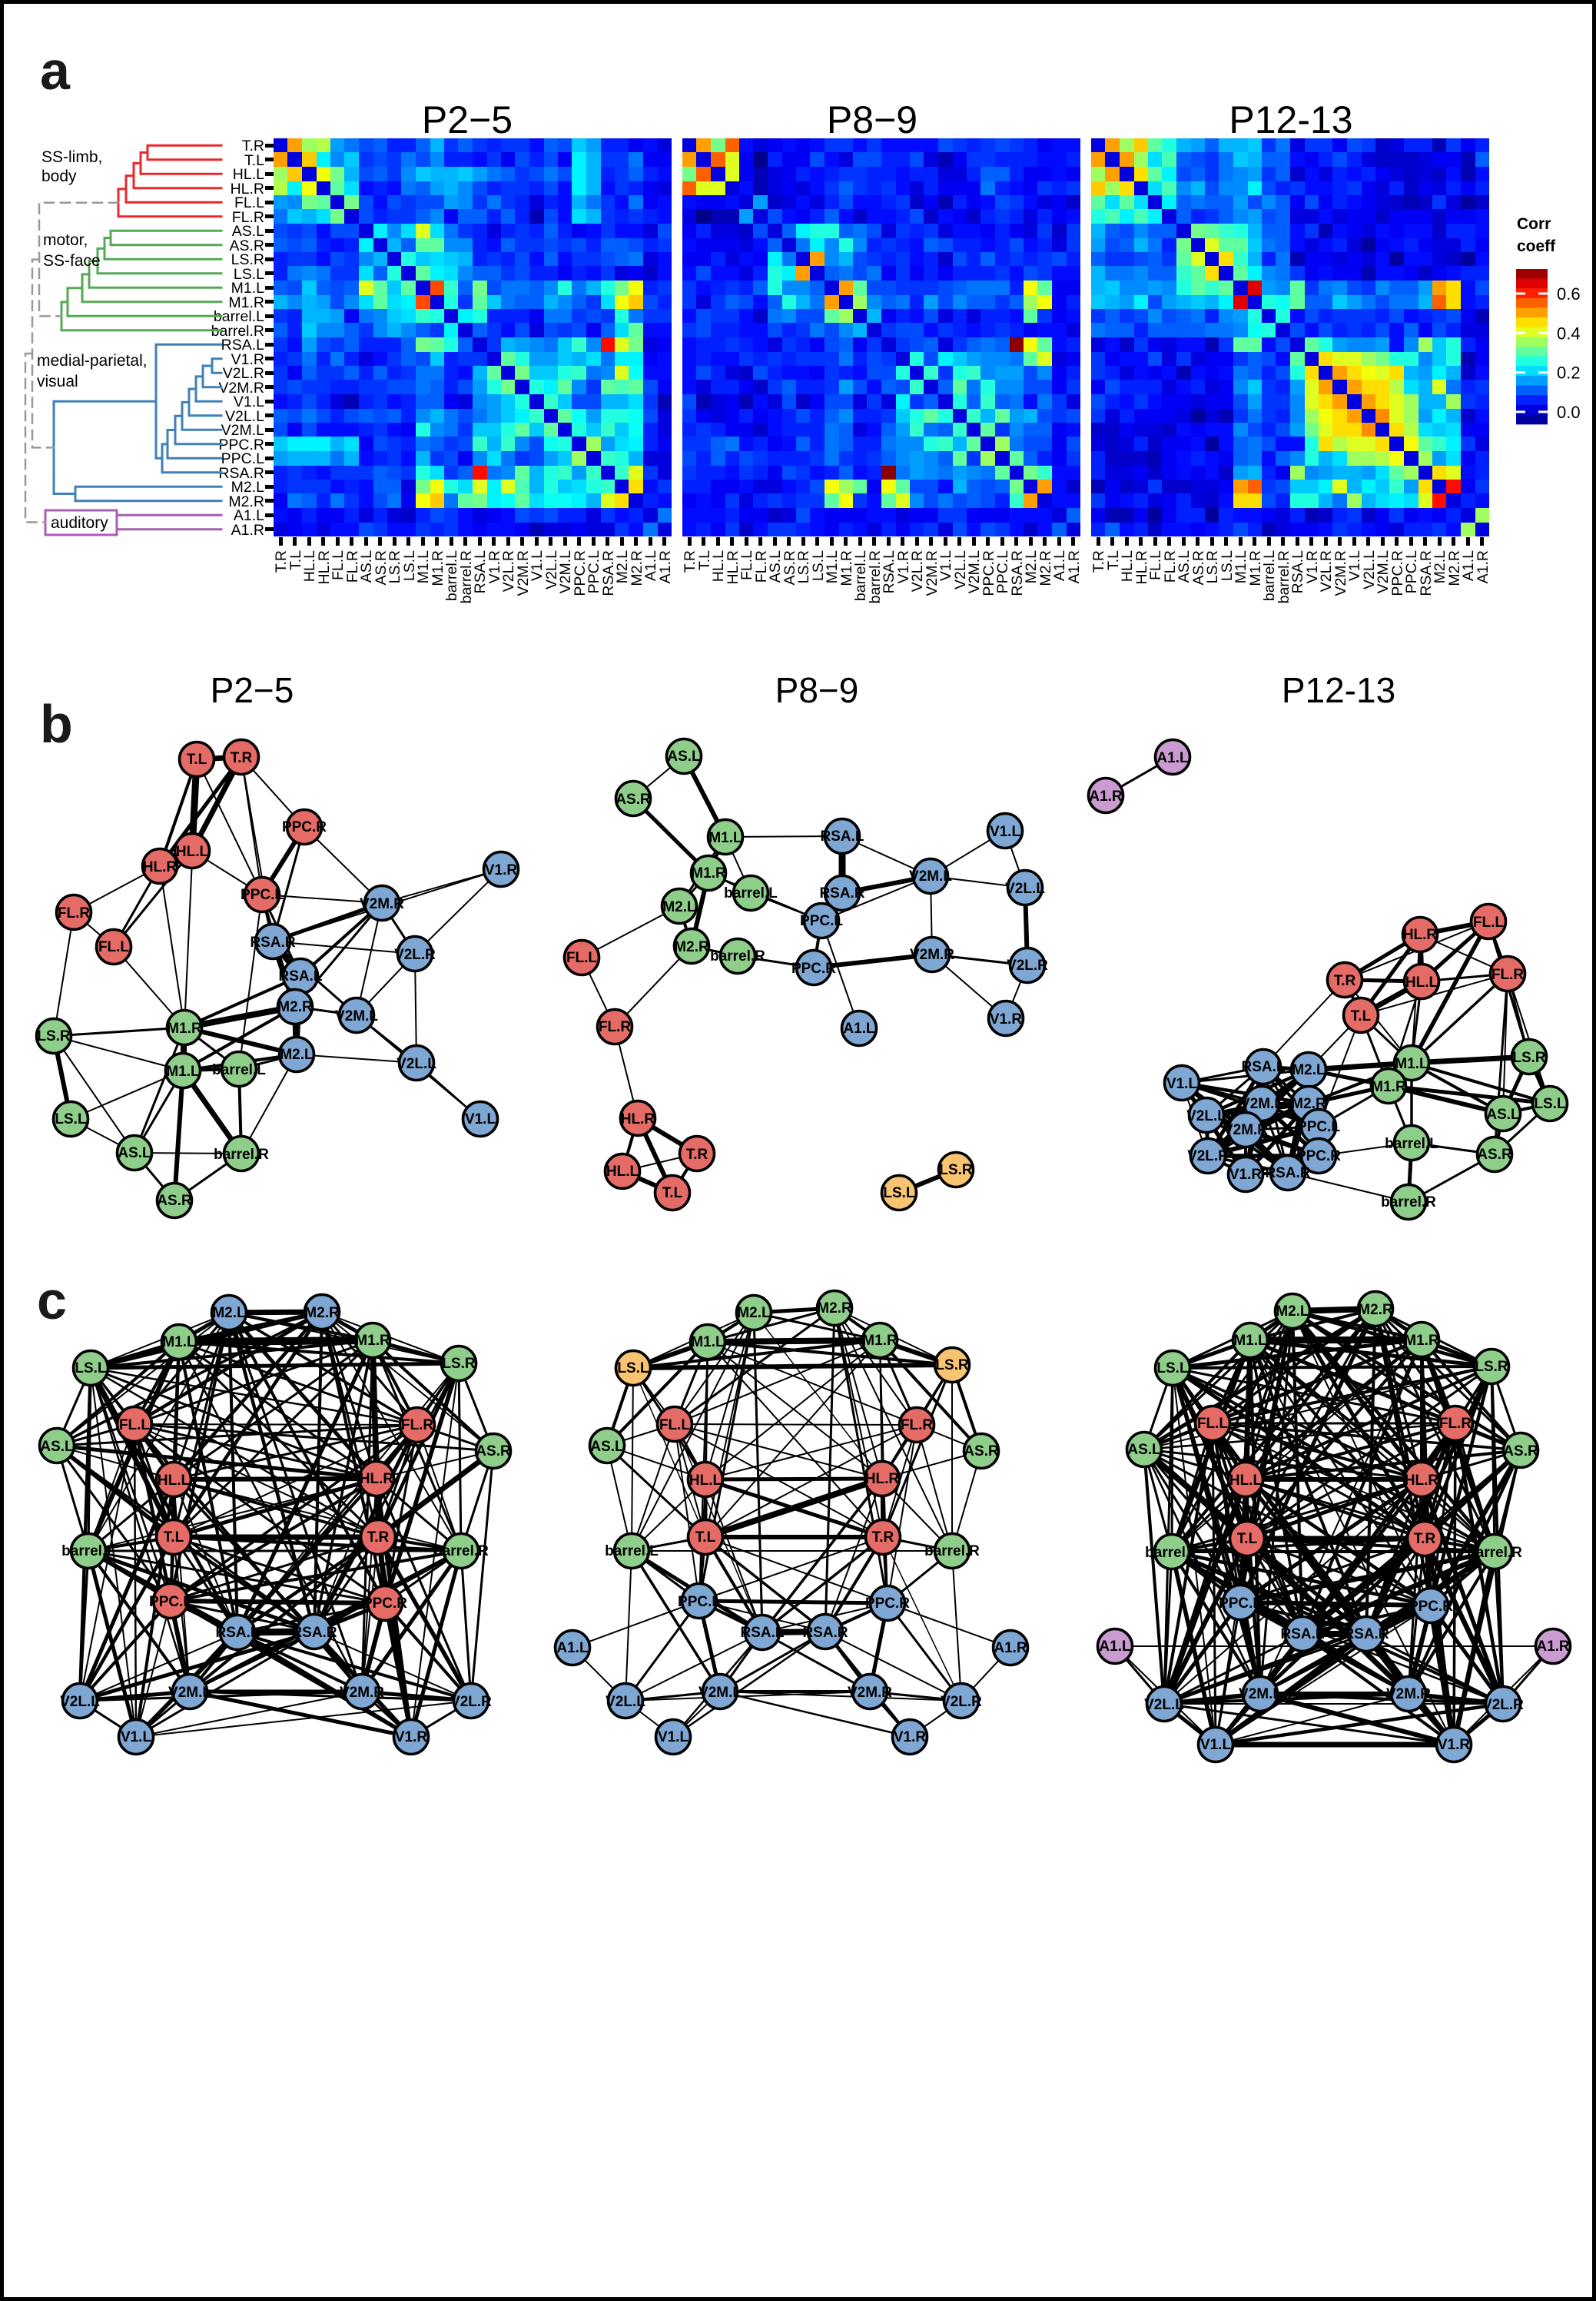 The image size is (1596, 2301). Describe the element at coordinates (65, 240) in the screenshot. I see `svg-text: motor,` at that location.